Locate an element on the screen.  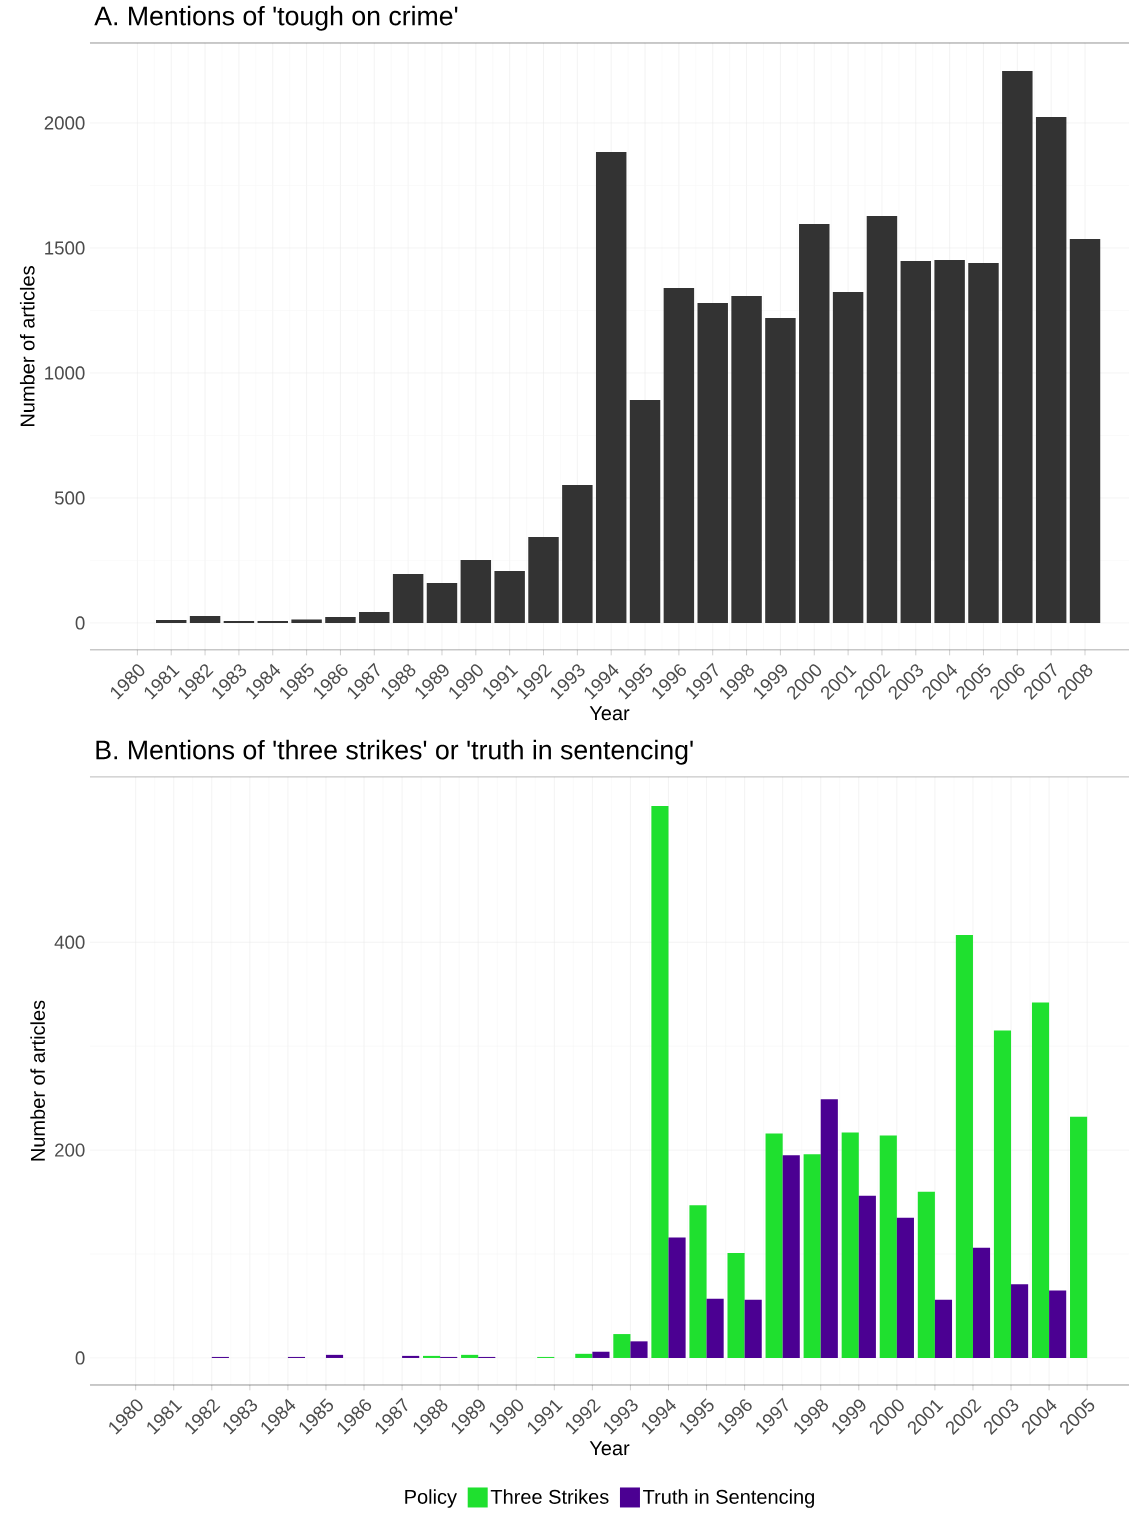
chart-title: B. Mentions of 'three strikes' or 'truth in sentencing' is located at coordinates (394, 752).